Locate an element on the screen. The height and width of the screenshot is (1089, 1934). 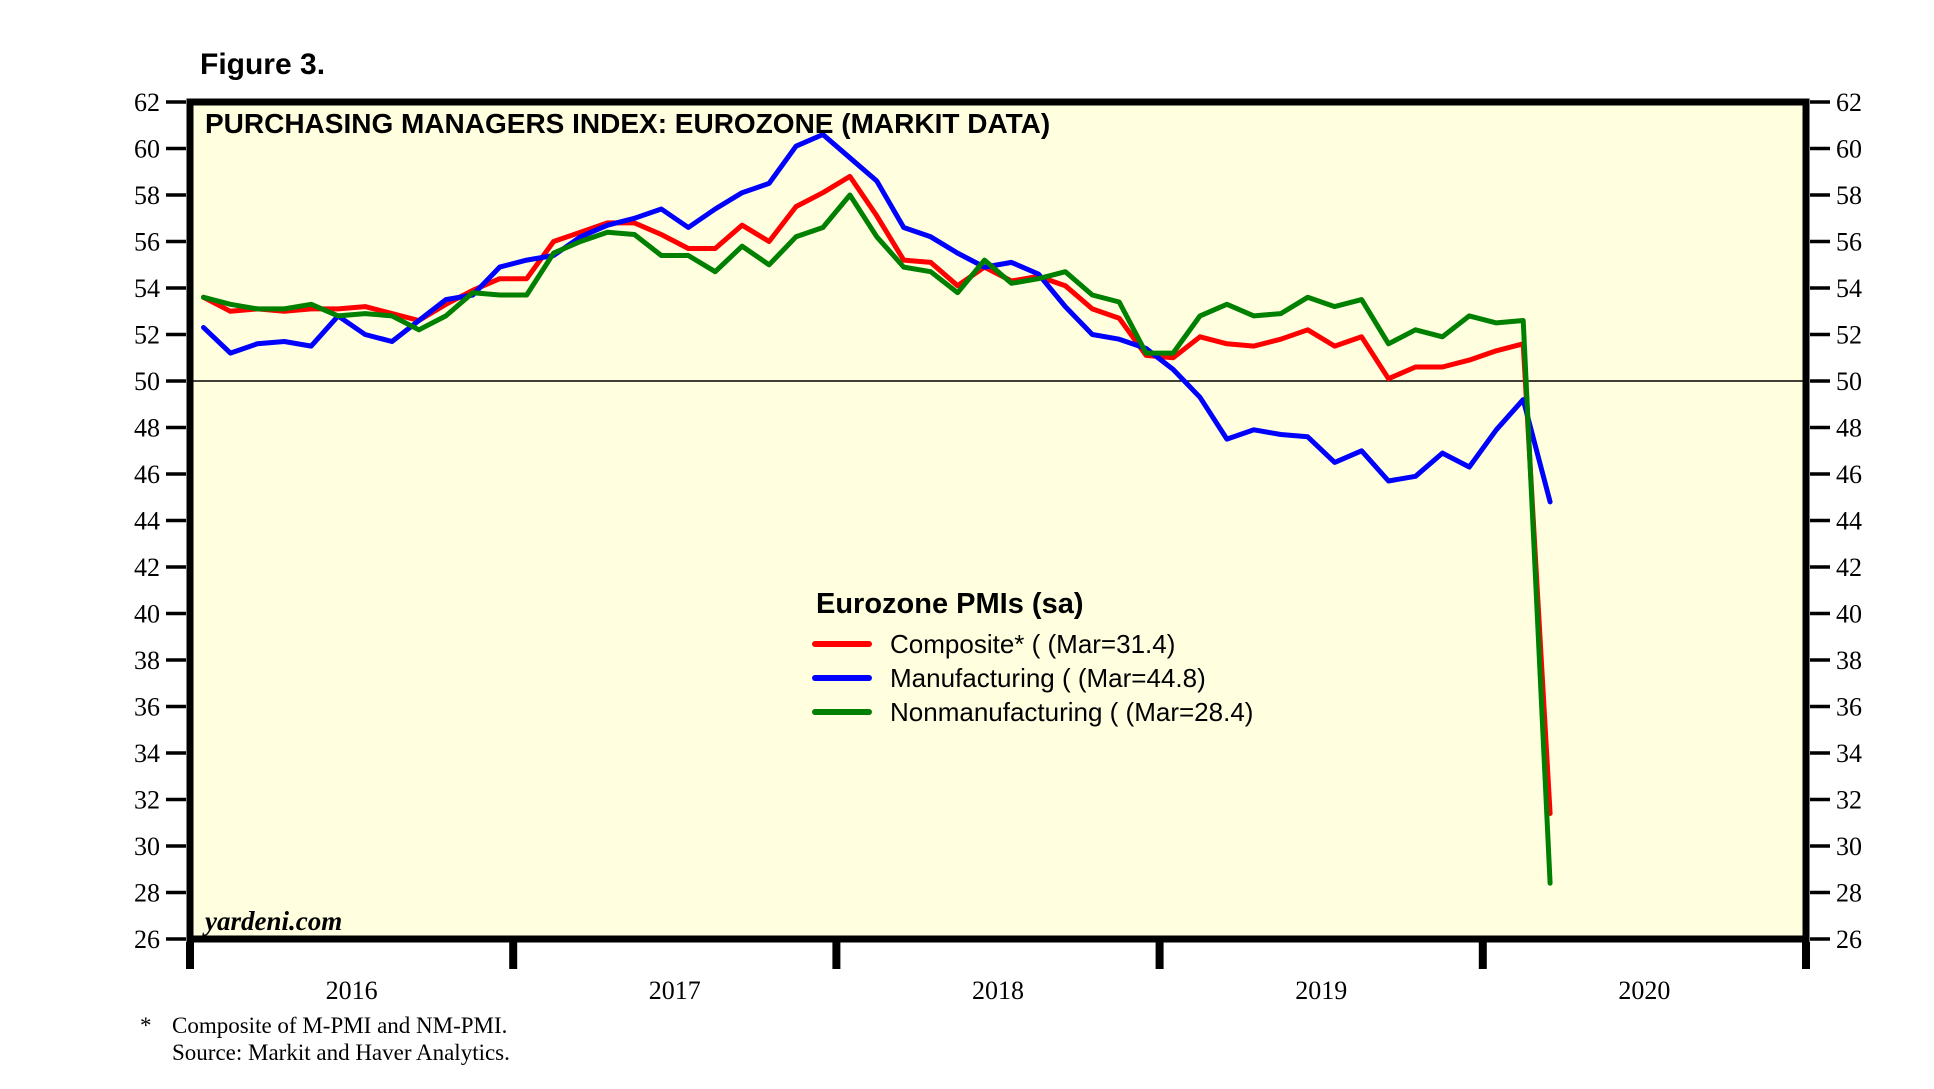
footnote-asterisk: * is located at coordinates (146, 1025).